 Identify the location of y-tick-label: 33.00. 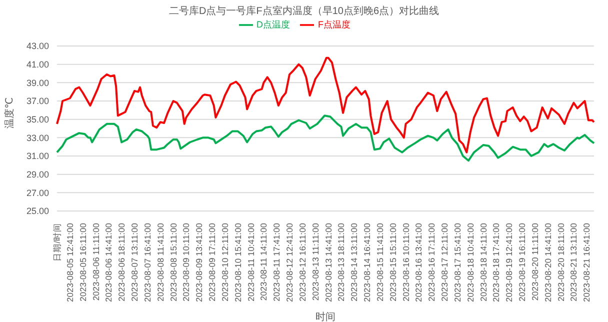
(37, 137).